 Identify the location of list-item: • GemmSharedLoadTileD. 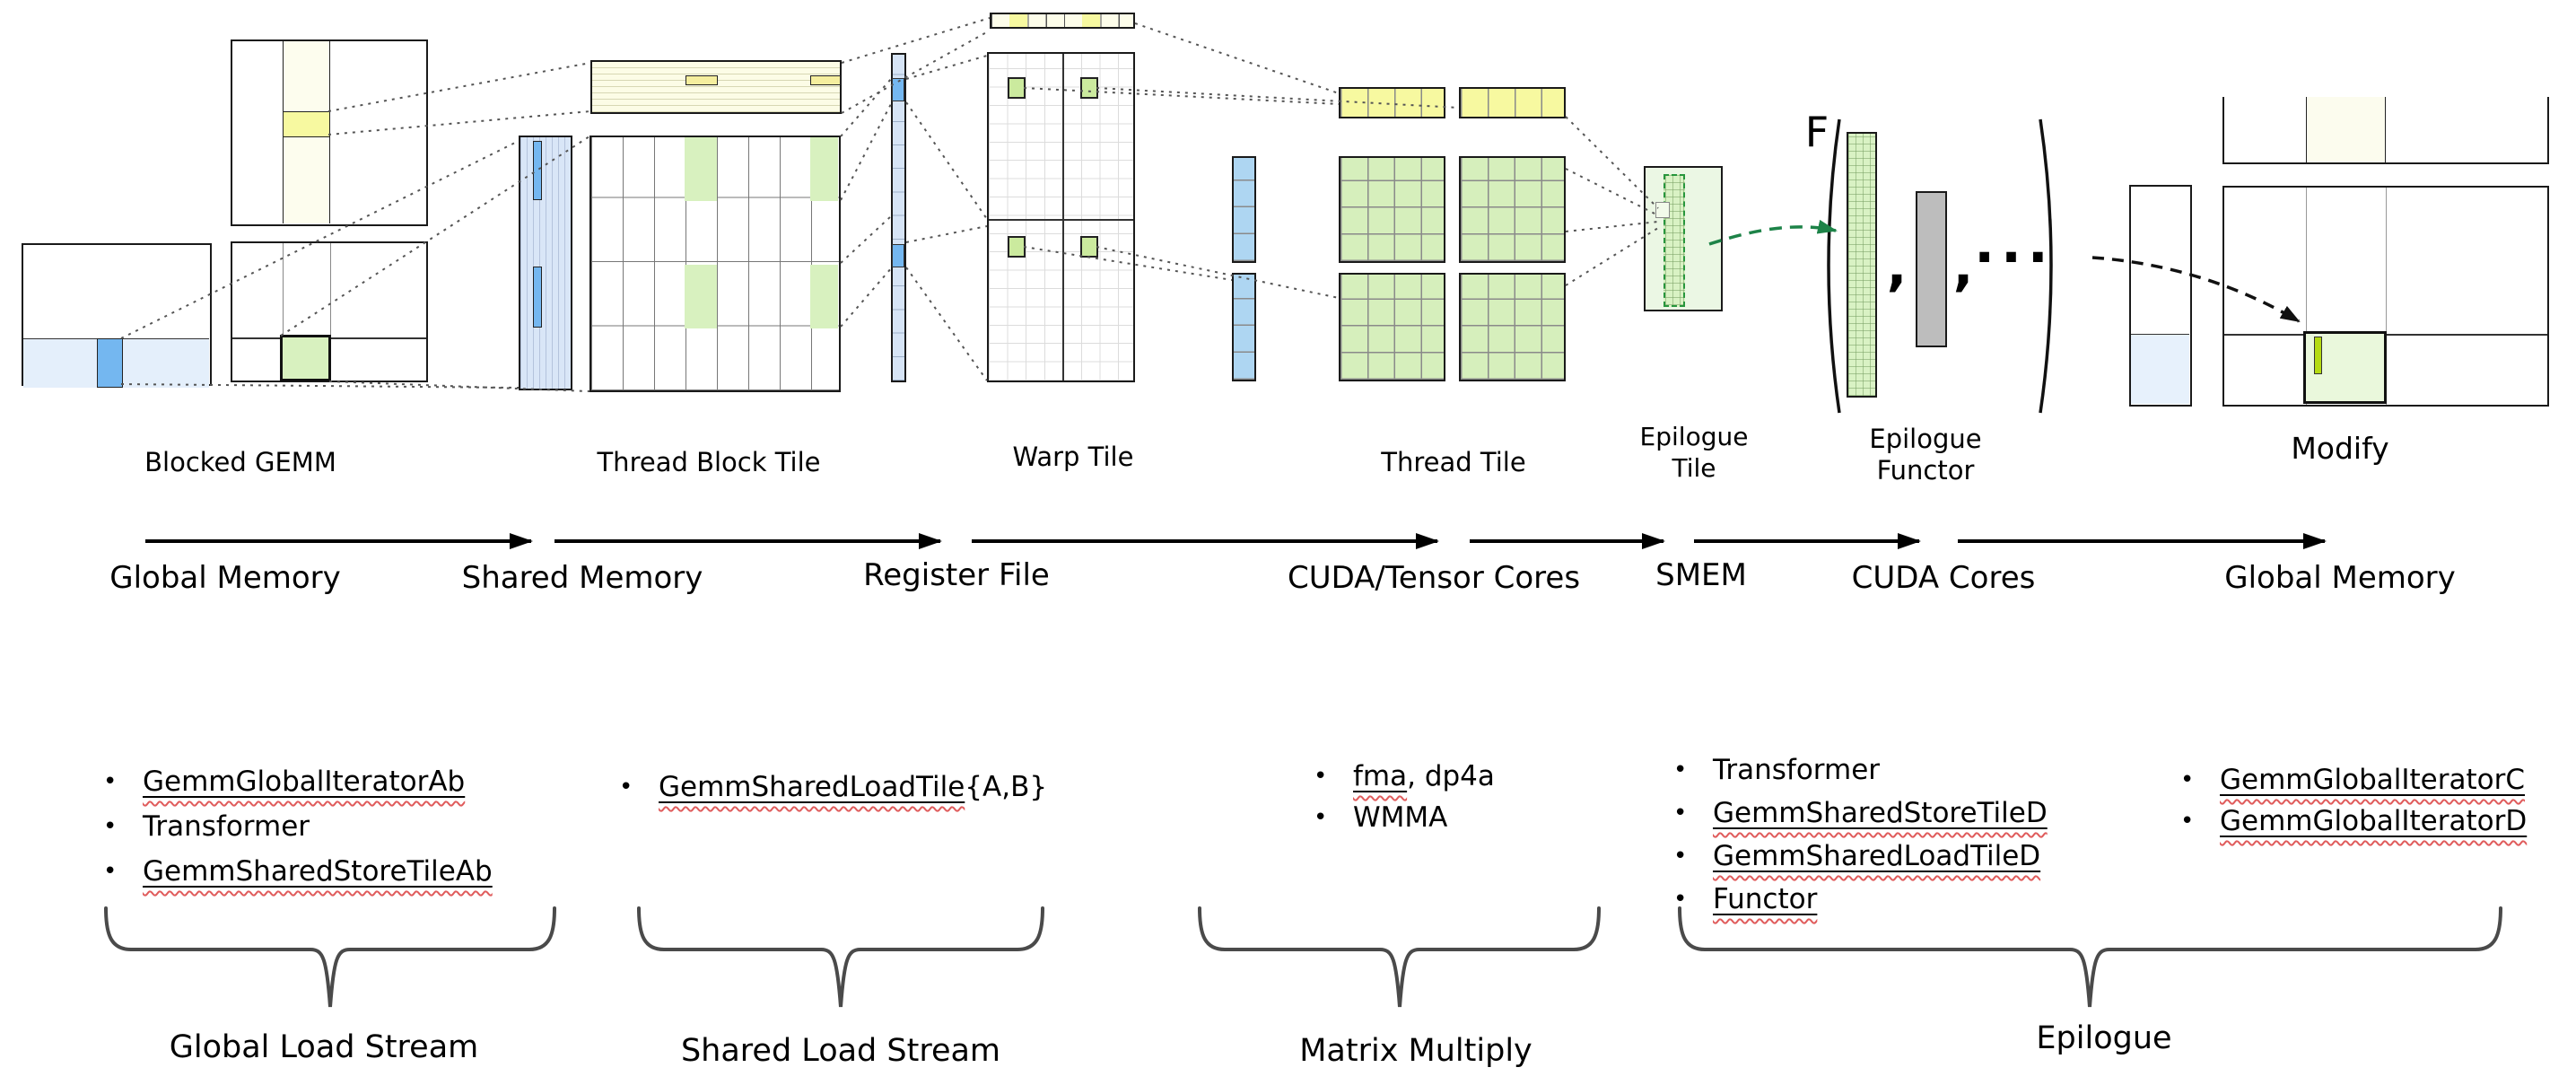
(1857, 856).